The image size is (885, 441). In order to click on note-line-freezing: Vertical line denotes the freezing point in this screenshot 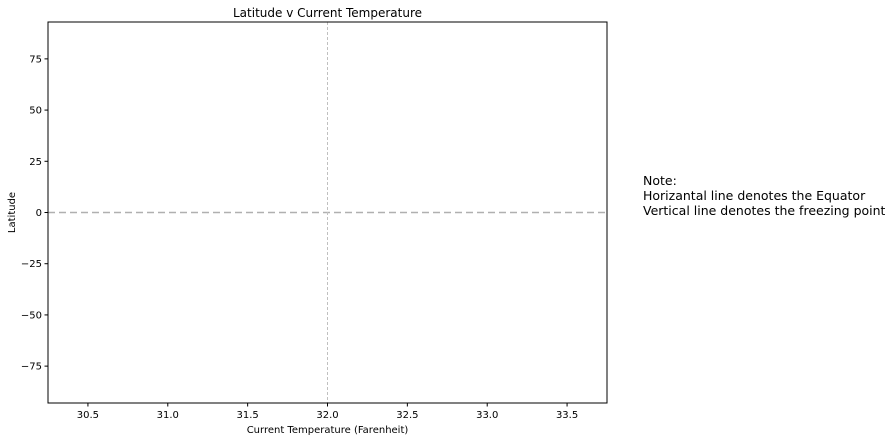, I will do `click(764, 210)`.